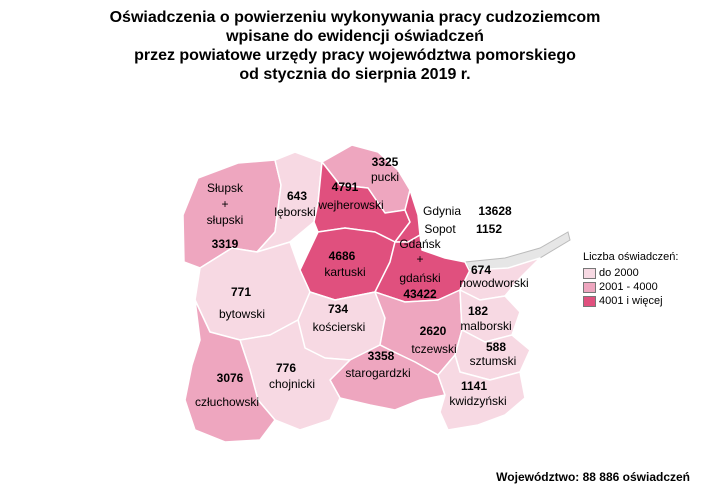 This screenshot has width=710, height=499. What do you see at coordinates (292, 384) in the screenshot?
I see `label-chojnicki-name: chojnicki` at bounding box center [292, 384].